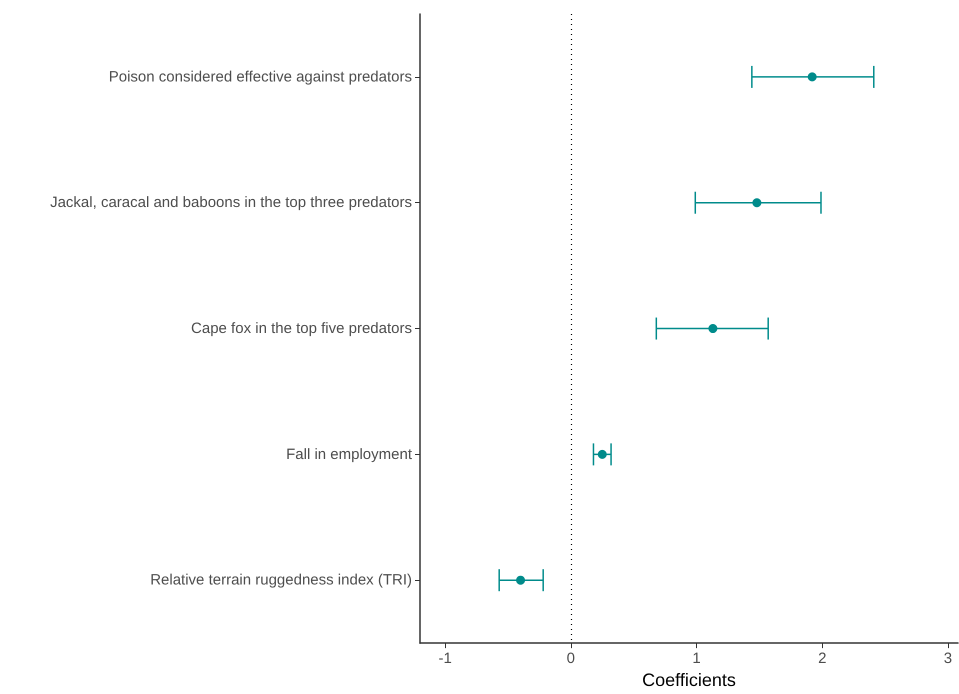  What do you see at coordinates (301, 329) in the screenshot?
I see `y-tick-label: Cape fox in the top five predators` at bounding box center [301, 329].